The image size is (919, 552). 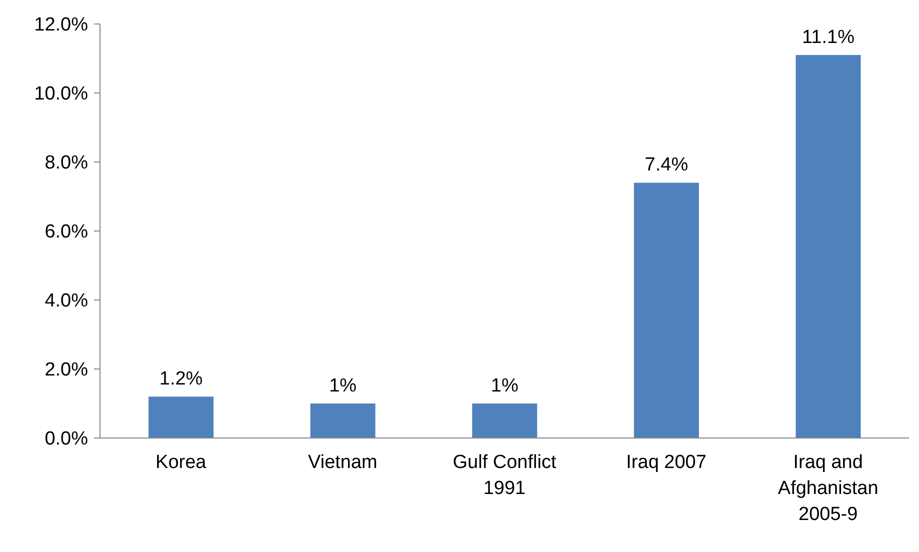 What do you see at coordinates (666, 165) in the screenshot?
I see `data-label: 7.4%` at bounding box center [666, 165].